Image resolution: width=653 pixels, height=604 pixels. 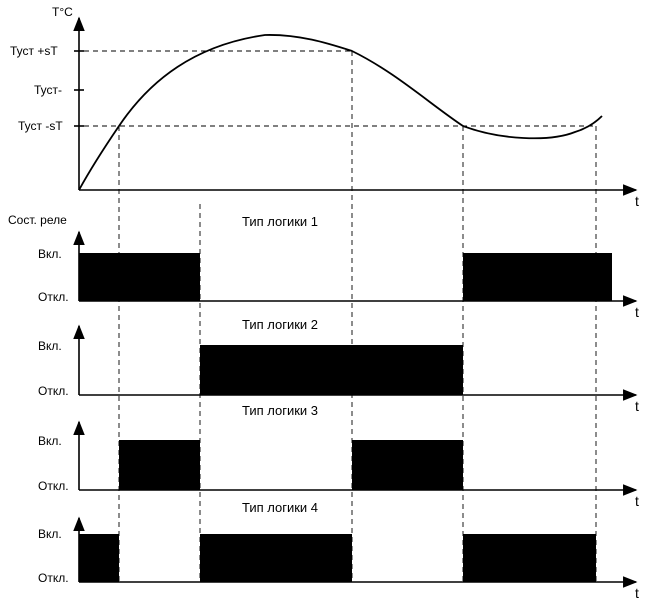 I want to click on logic-4-off-label: Откл., so click(x=53, y=578).